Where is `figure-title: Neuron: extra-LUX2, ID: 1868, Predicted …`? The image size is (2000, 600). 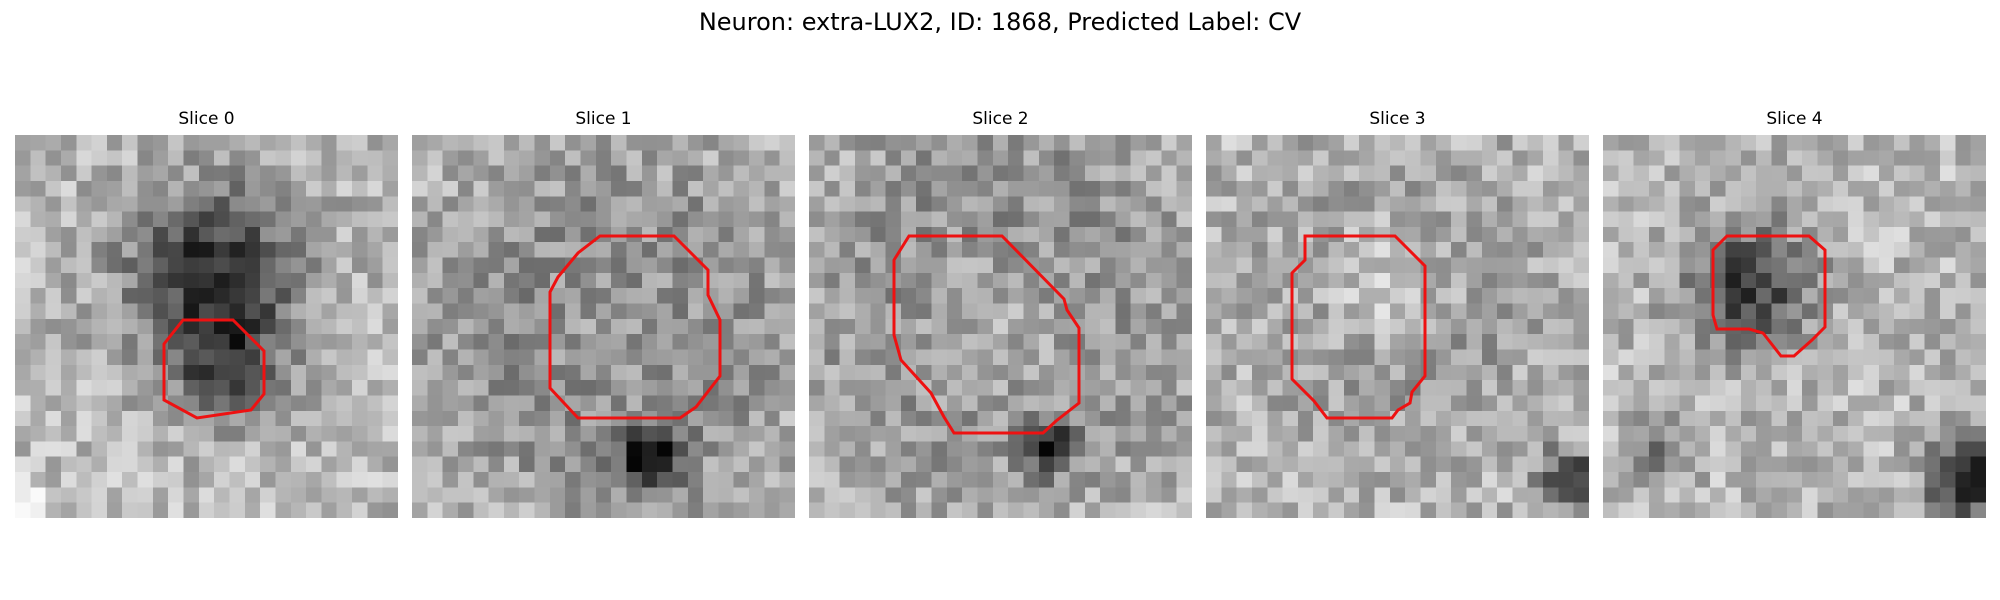 figure-title: Neuron: extra-LUX2, ID: 1868, Predicted … is located at coordinates (1000, 22).